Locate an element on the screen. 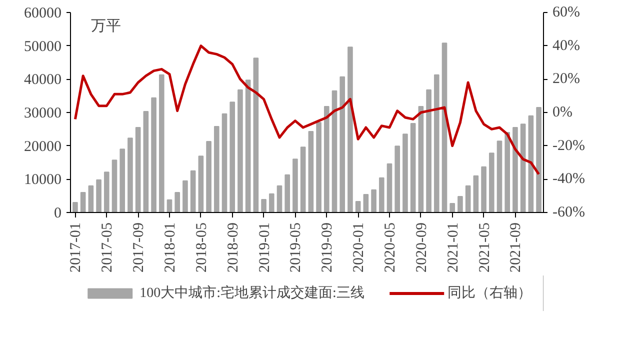  y2-tick-label: -60% is located at coordinates (568, 212).